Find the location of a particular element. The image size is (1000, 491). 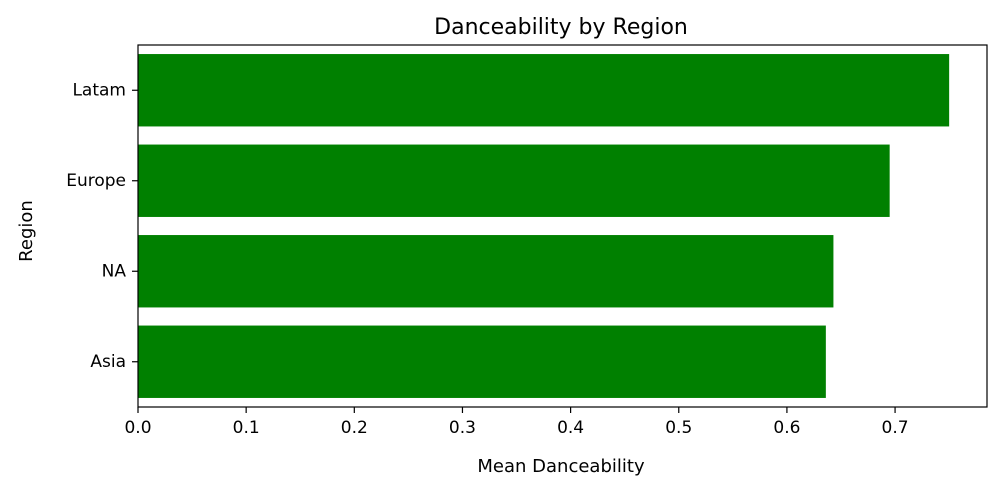

x-tick-label: 0.7 is located at coordinates (895, 428).